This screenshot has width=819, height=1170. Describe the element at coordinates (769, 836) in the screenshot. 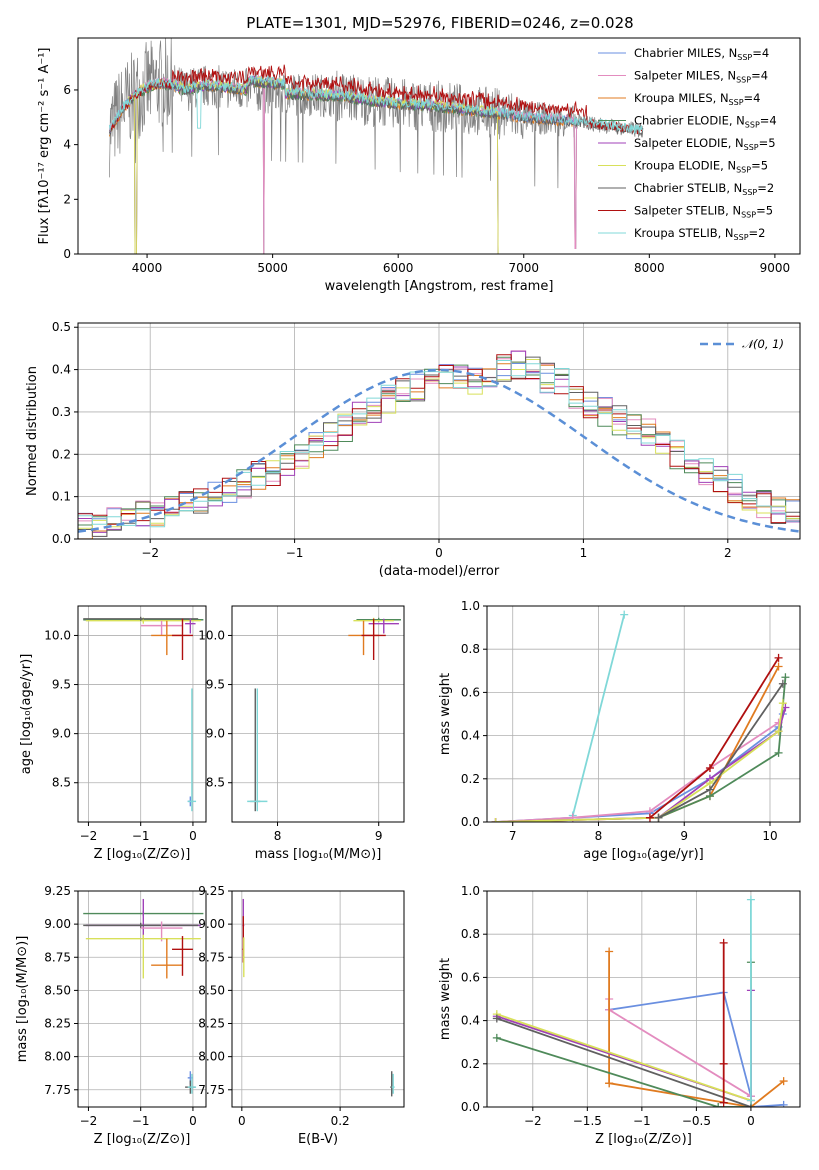

I see `x-tick-label: 10` at that location.